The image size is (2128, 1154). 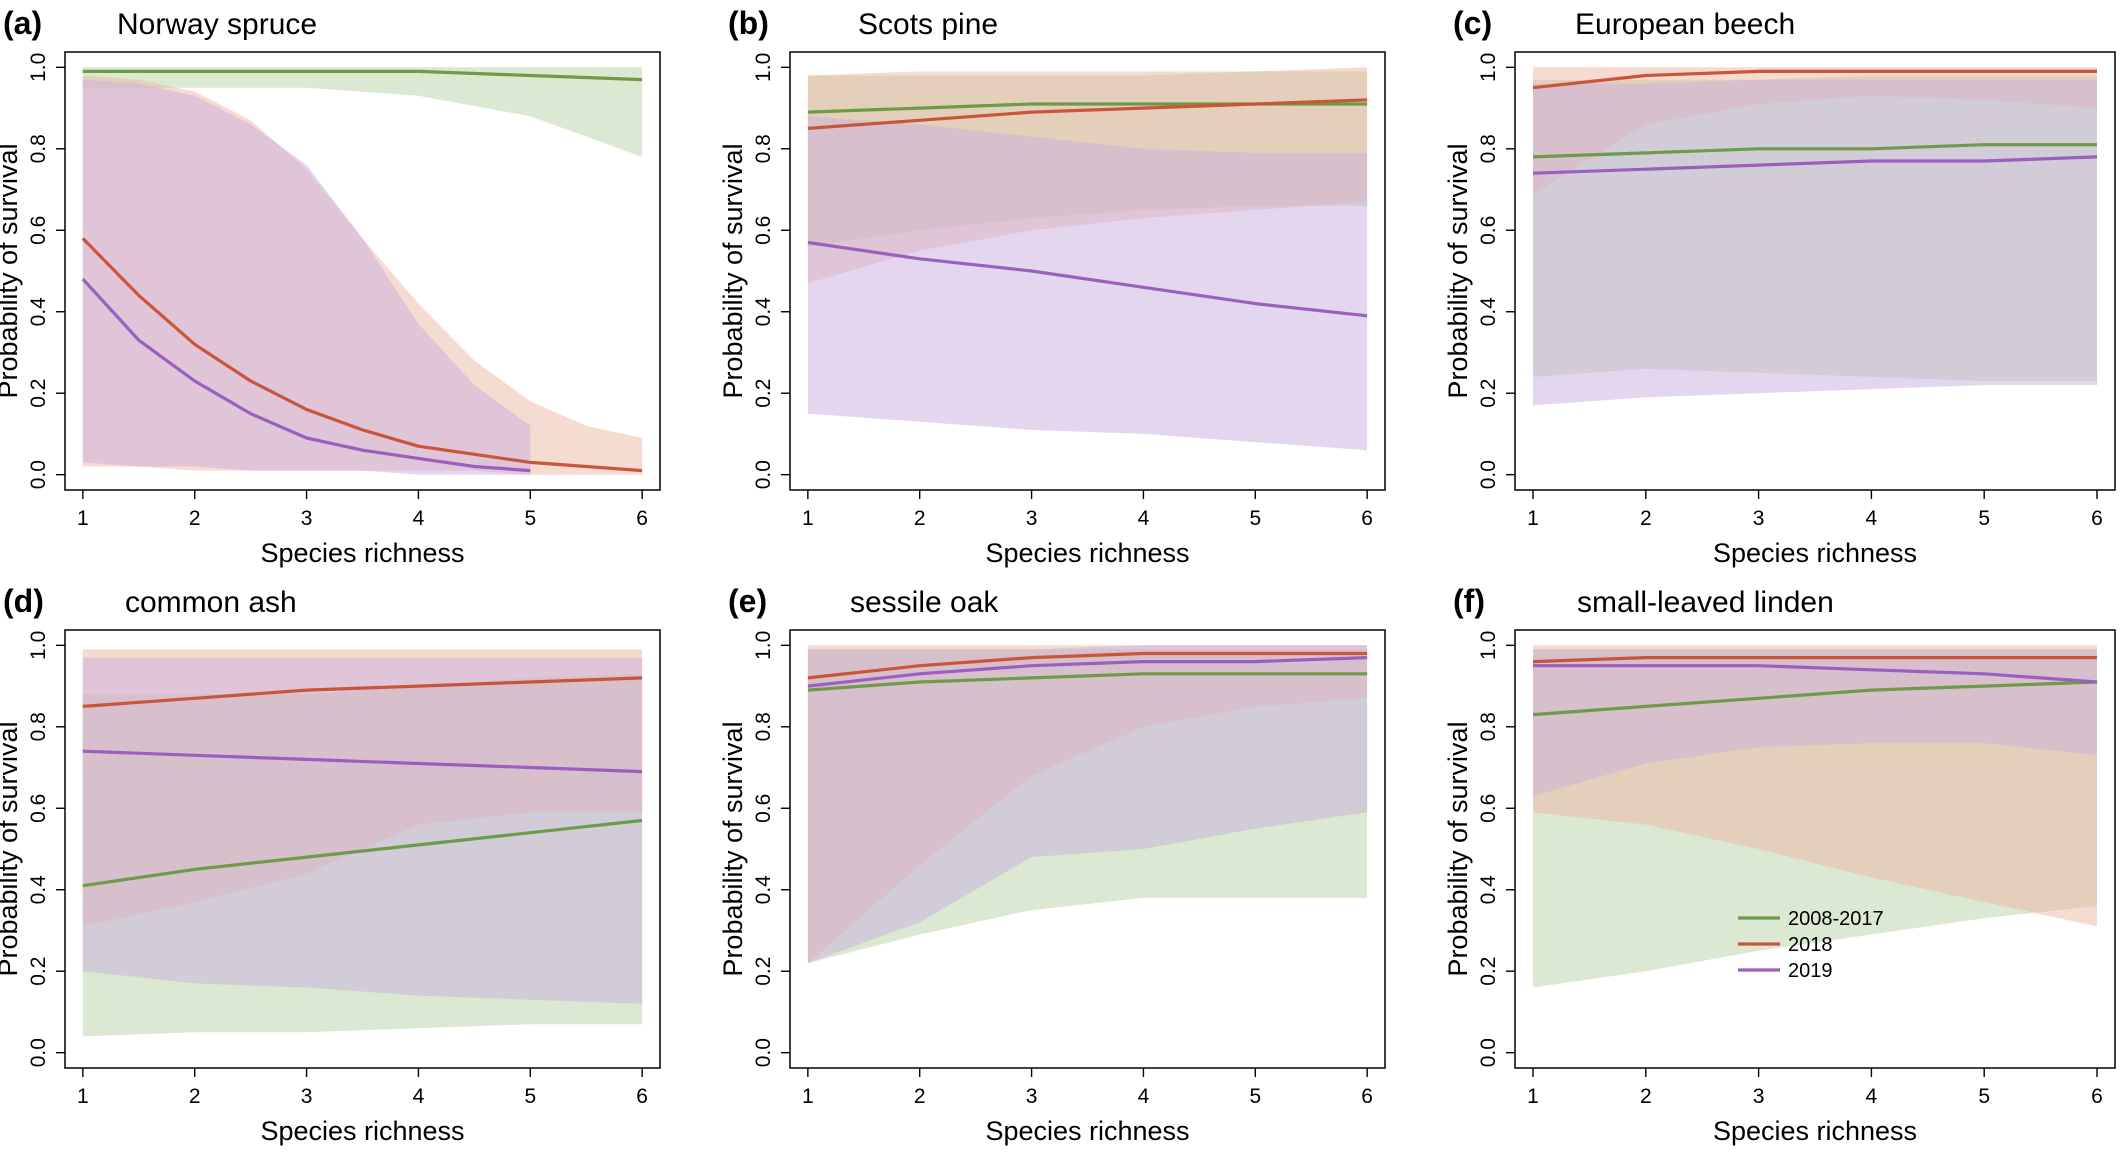 I want to click on panel-letter: (e), so click(x=747, y=601).